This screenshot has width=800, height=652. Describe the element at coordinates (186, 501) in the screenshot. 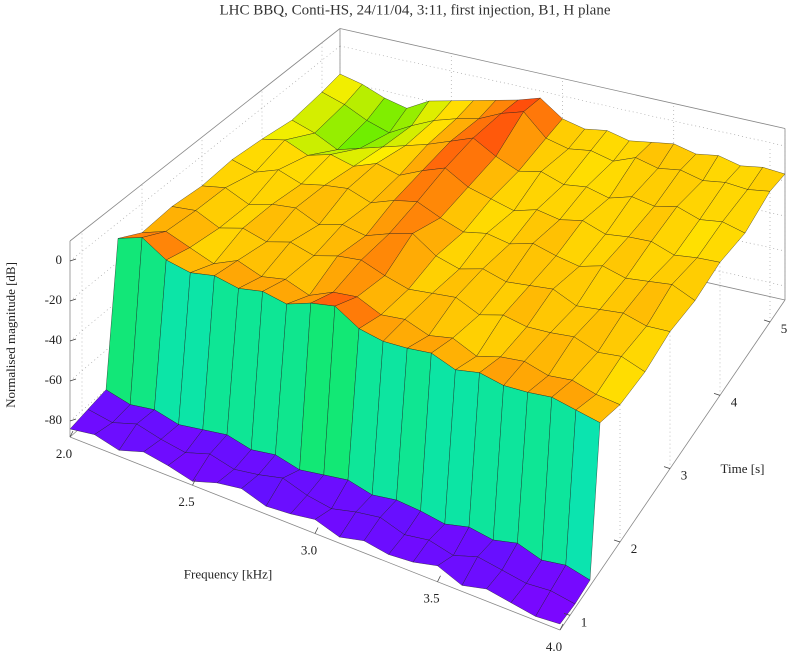

I see `x-tick-label: 2.5` at that location.